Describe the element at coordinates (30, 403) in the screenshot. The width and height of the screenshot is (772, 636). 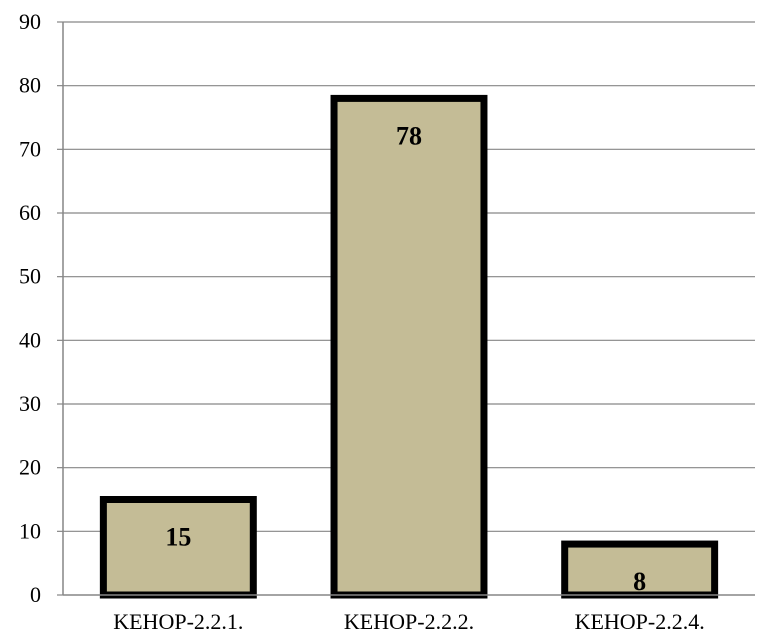
I see `y-tick-label: 30` at that location.